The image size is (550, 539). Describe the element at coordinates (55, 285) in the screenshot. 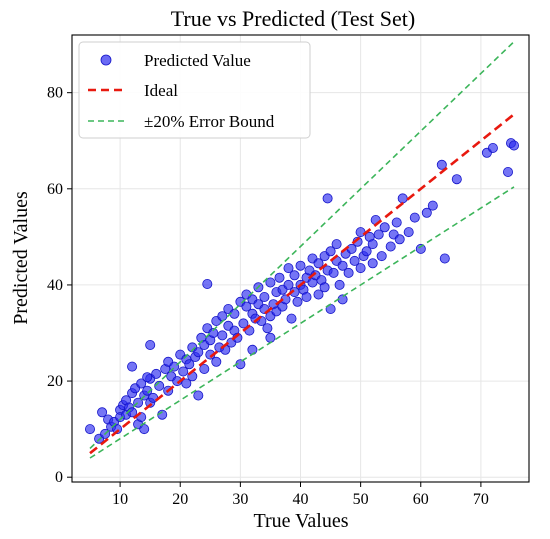

I see `y-tick-label: 40` at that location.